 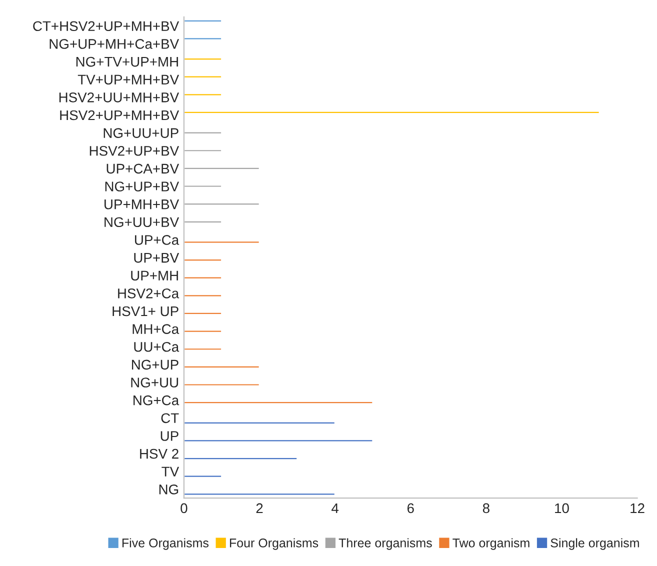 I want to click on y-tick-label: NG+TV+UP+MH, so click(x=127, y=61).